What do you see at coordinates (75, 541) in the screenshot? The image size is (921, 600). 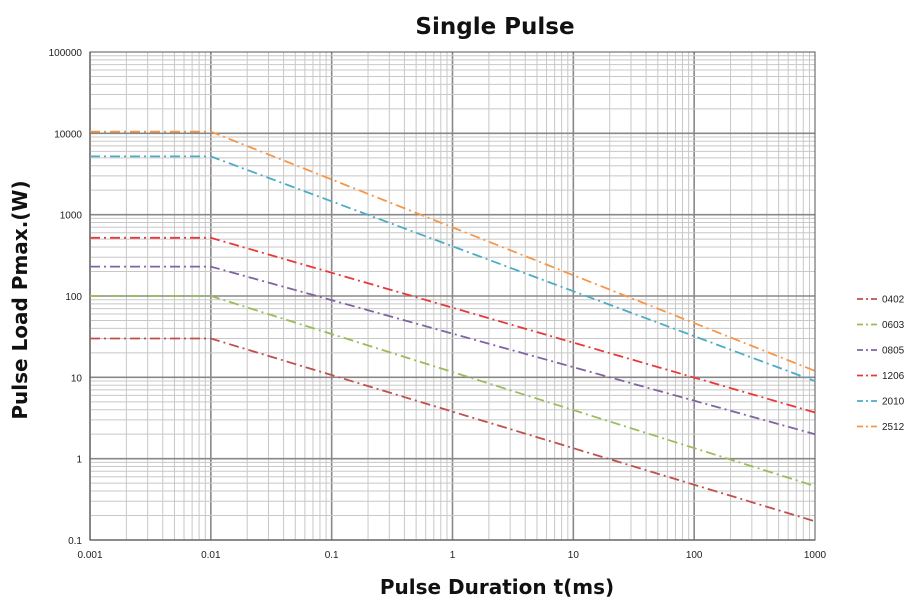 I see `y-tick-label: 0.1` at bounding box center [75, 541].